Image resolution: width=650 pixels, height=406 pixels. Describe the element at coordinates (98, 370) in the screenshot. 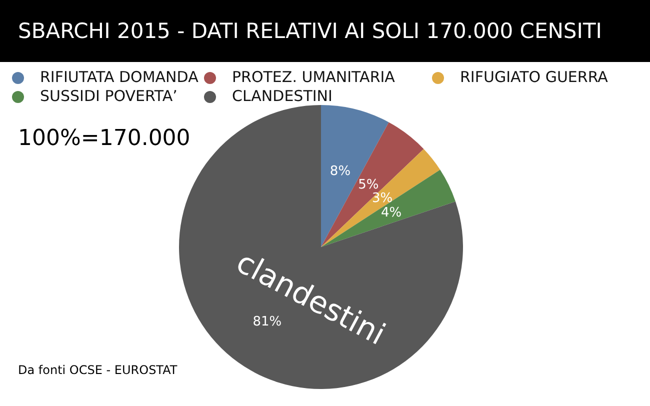

I see `text: Da fonti OCSE - EUROSTAT` at that location.